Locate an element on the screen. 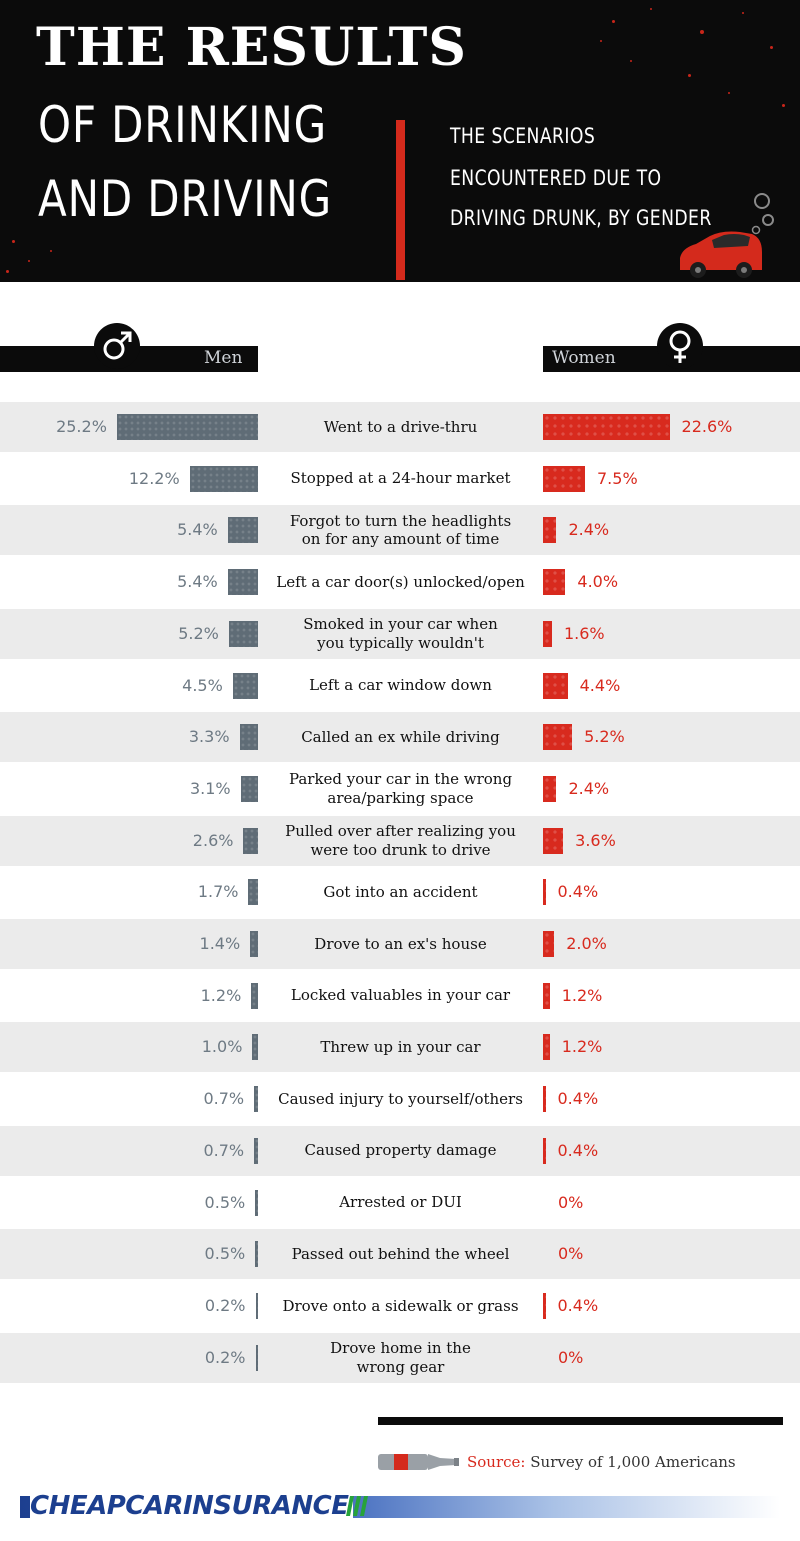  table-row: 3.3% Called an ex while driving 5.2% is located at coordinates (400, 737).